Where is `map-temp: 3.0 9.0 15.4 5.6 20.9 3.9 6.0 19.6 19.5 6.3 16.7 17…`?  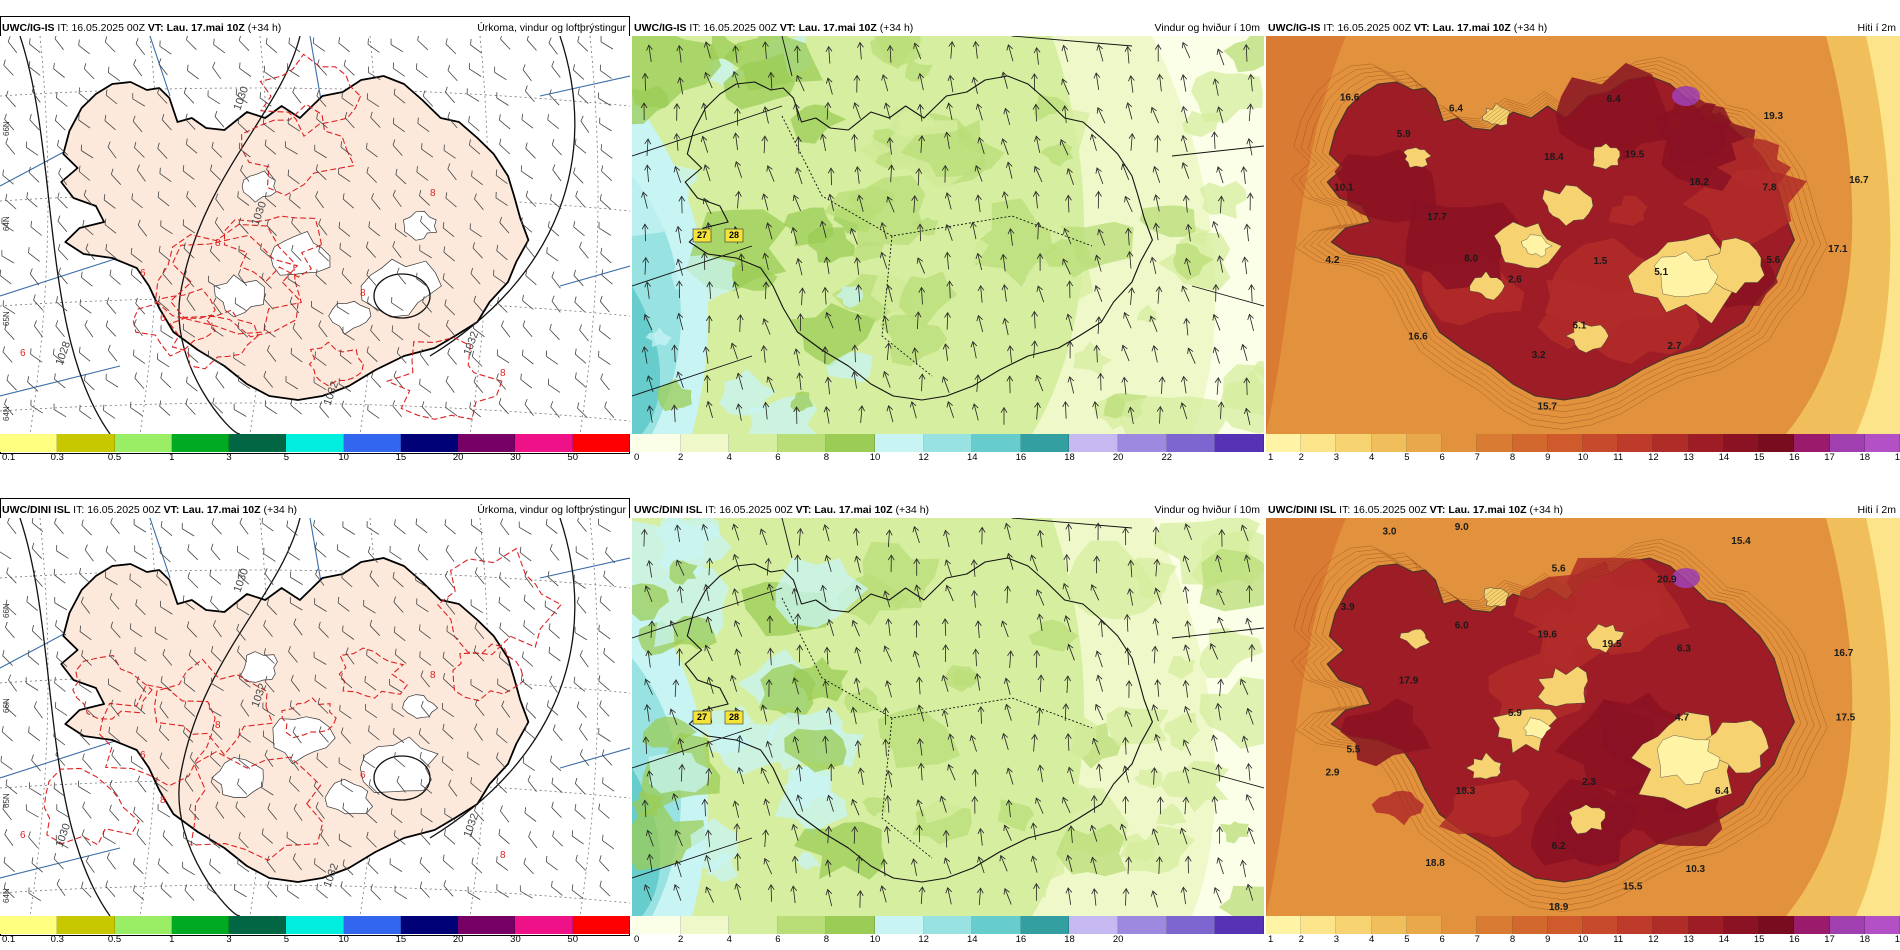 map-temp: 3.0 9.0 15.4 5.6 20.9 3.9 6.0 19.6 19.5 6.3 16.7 17… is located at coordinates (1583, 717).